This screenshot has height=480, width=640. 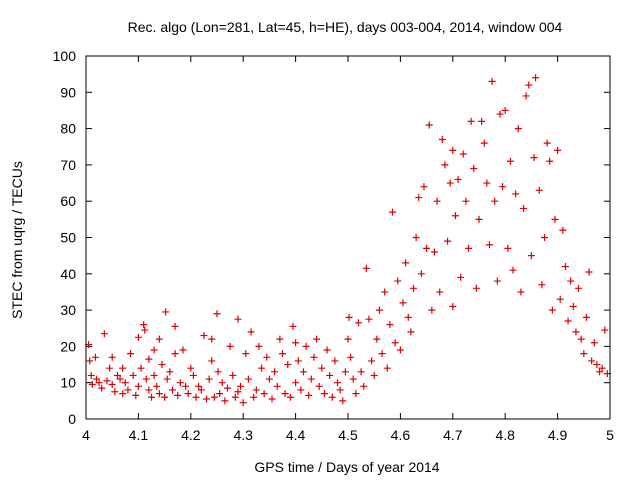 I want to click on y-tick-label: 20, so click(x=68, y=346).